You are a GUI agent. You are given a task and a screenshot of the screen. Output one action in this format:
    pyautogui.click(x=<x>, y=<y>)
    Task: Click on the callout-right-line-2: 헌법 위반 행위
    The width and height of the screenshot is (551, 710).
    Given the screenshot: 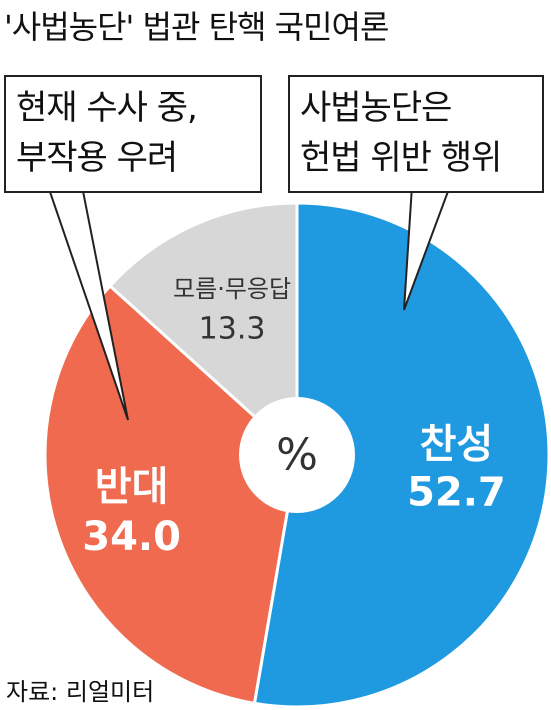 What is the action you would take?
    pyautogui.click(x=401, y=158)
    